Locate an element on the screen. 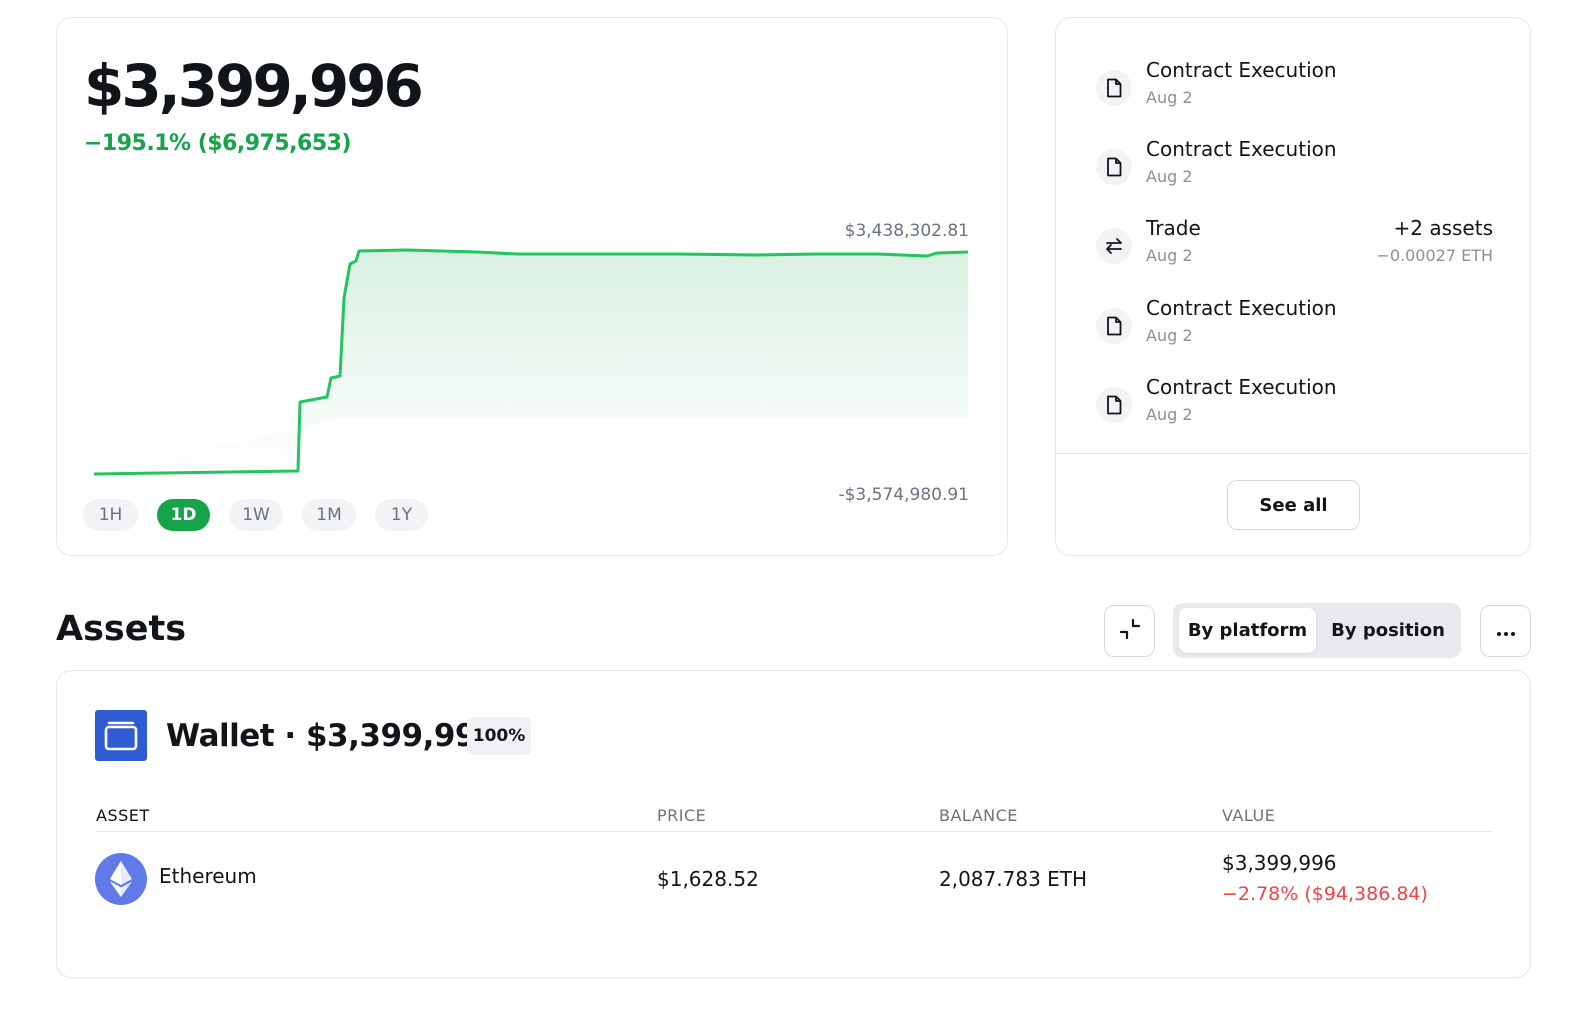 Image resolution: width=1582 pixels, height=1014 pixels. activity-assets-count: +2 assets is located at coordinates (1443, 228).